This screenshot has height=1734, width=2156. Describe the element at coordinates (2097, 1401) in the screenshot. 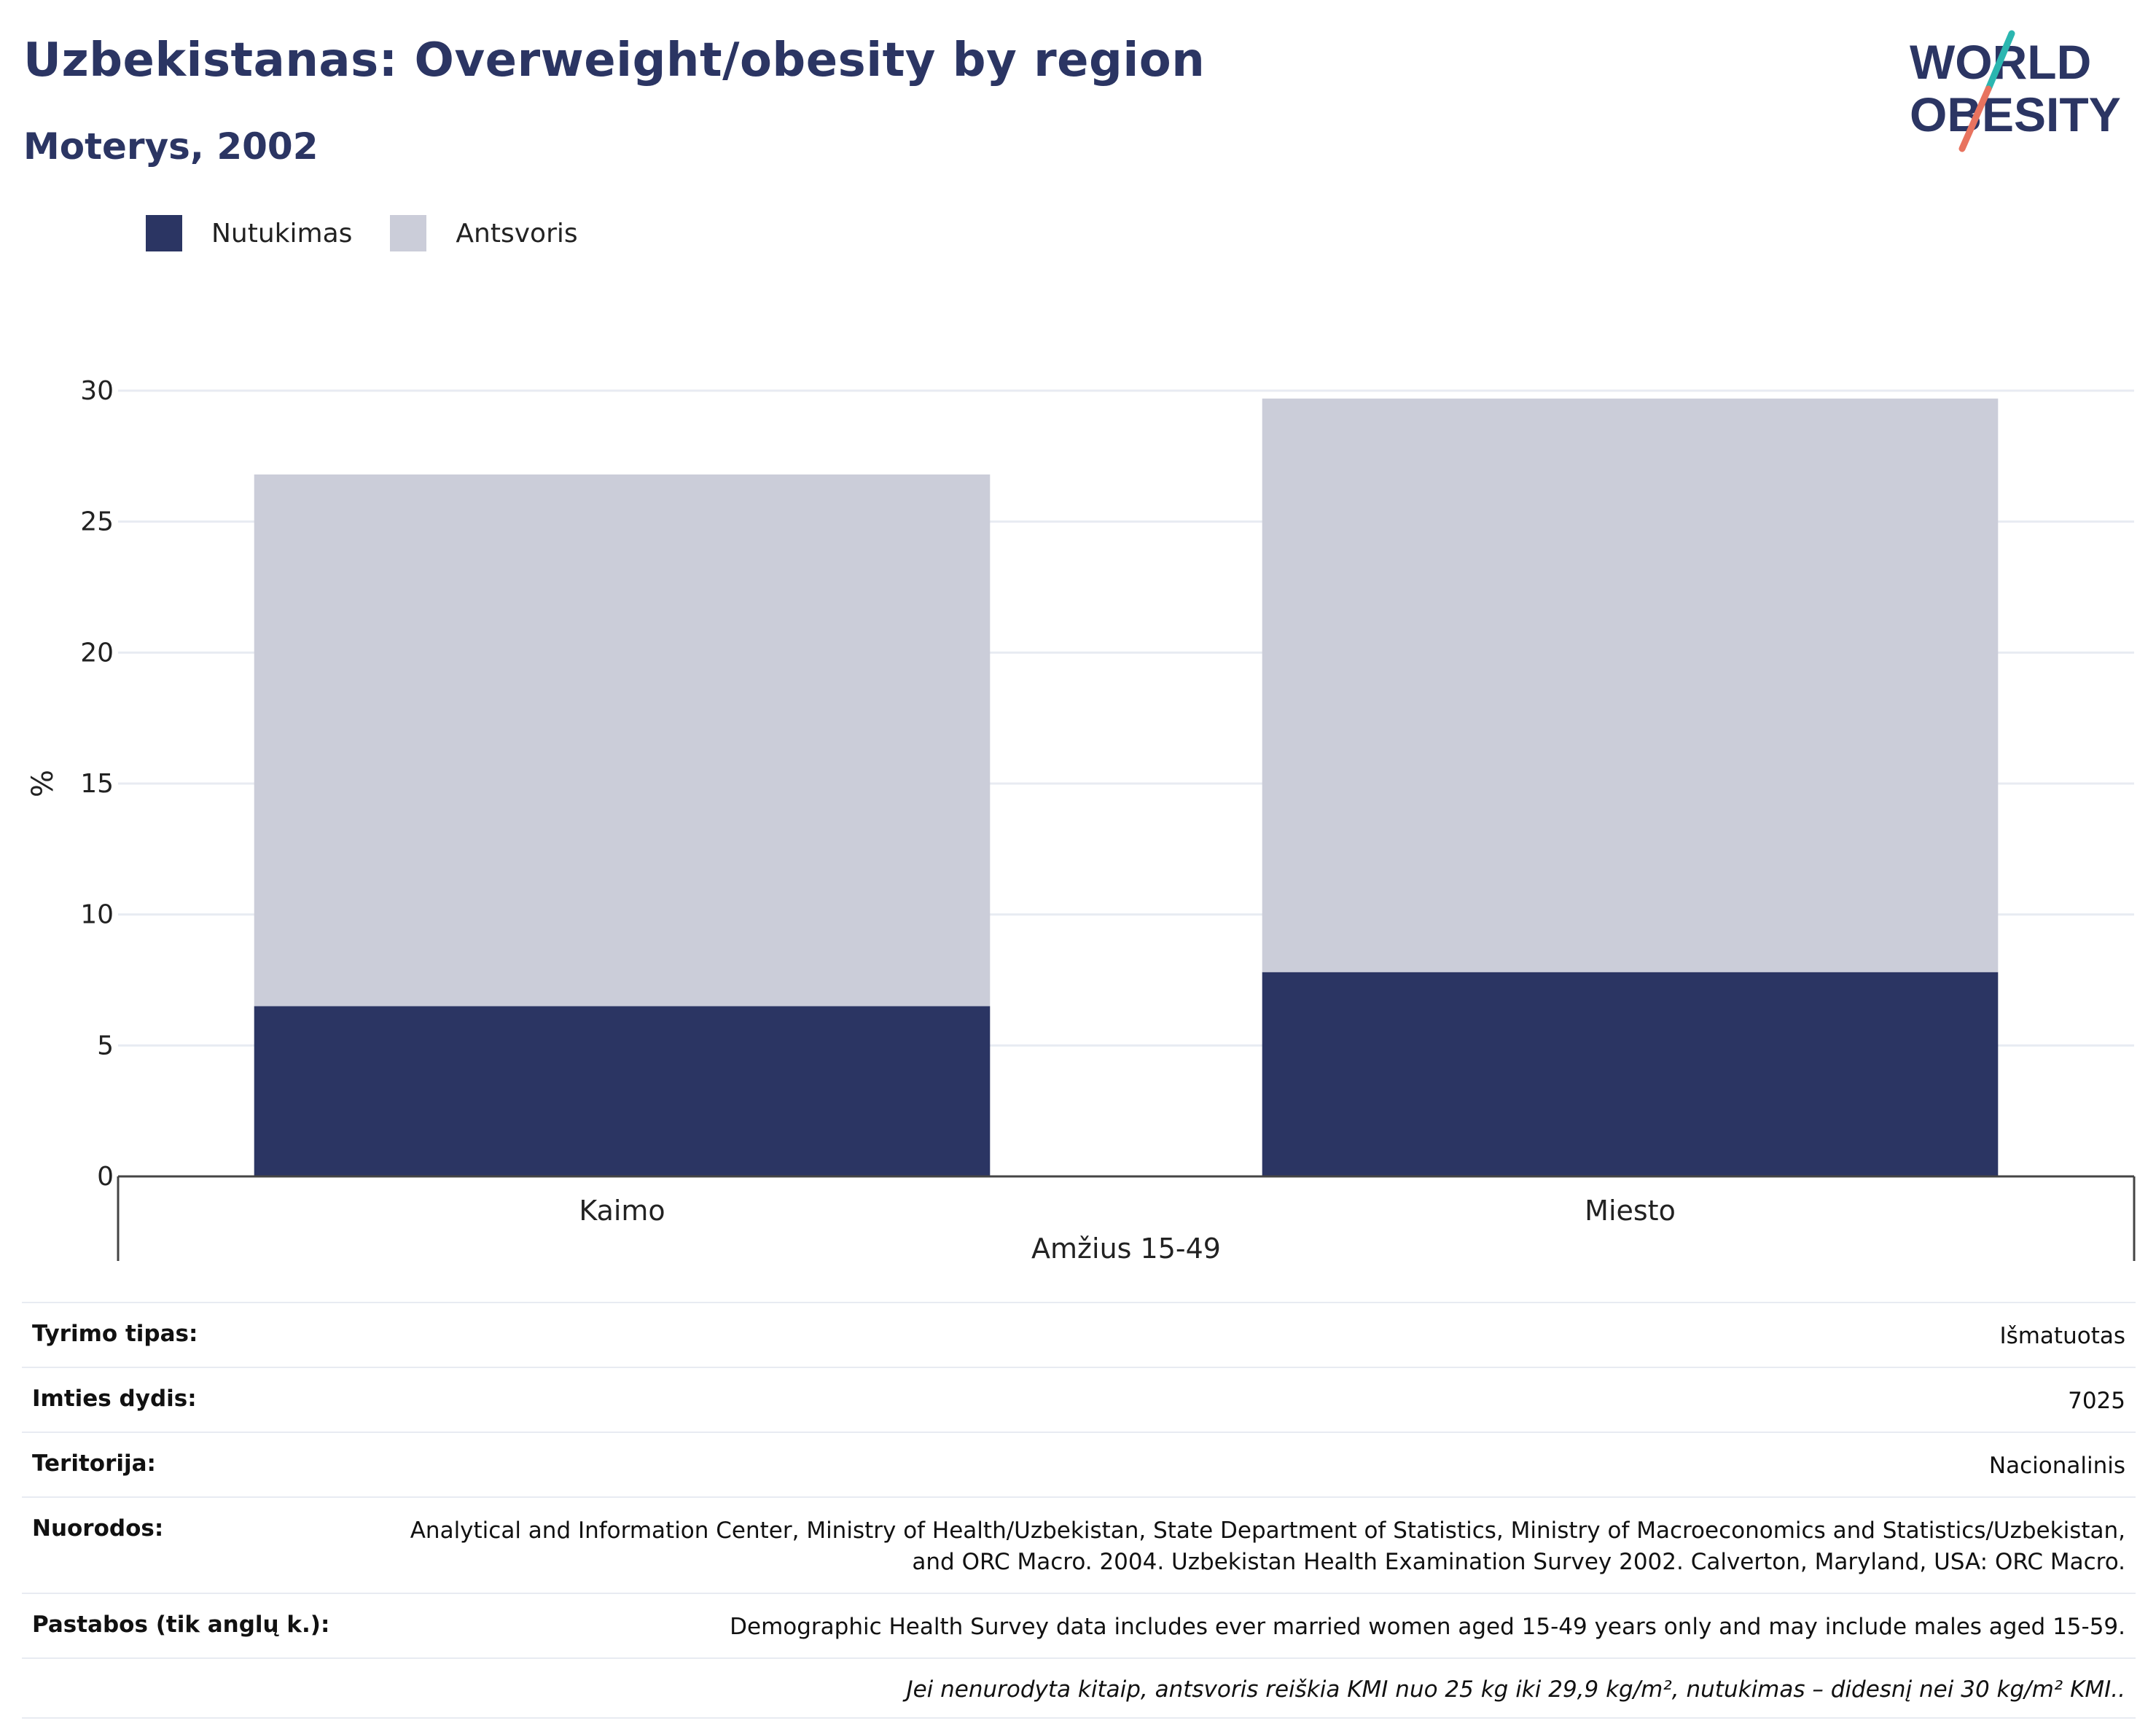

I see `info-value: 7025` at that location.